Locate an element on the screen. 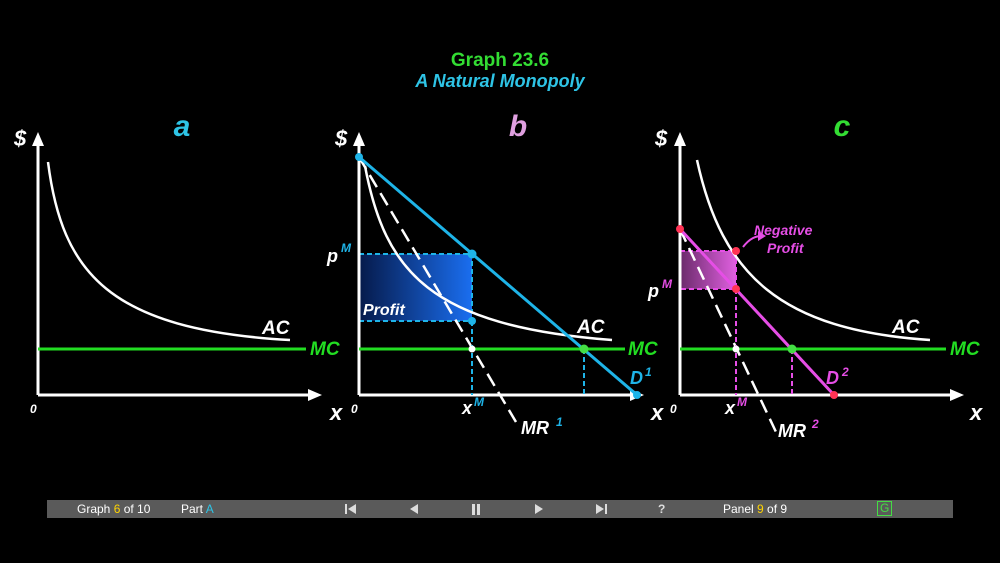 The image size is (1000, 563). previous-icon is located at coordinates (414, 509).